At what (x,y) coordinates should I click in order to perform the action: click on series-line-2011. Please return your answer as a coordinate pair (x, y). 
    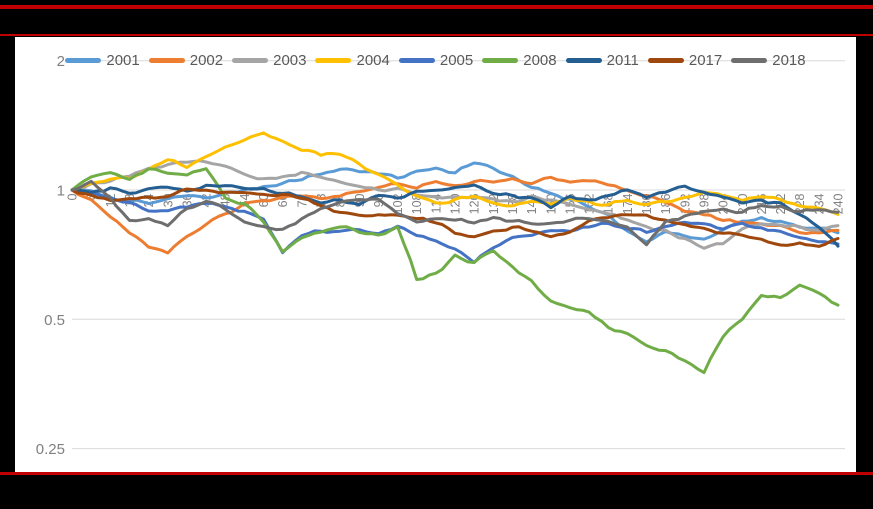
    Looking at the image, I should click on (455, 215).